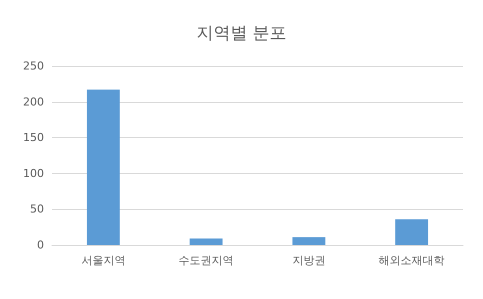 Image resolution: width=483 pixels, height=299 pixels. I want to click on y-tick-label: 200, so click(33, 101).